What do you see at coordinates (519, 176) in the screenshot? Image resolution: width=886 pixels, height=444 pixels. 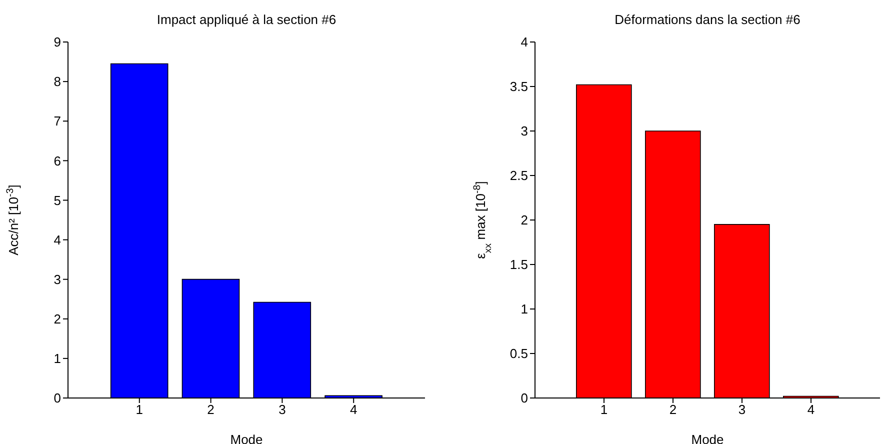 I see `y-tick-label: 2.5` at bounding box center [519, 176].